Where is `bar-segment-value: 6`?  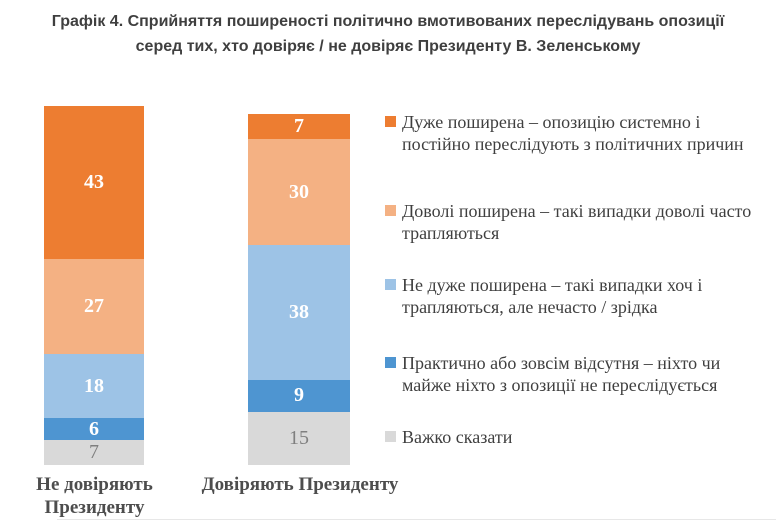 bar-segment-value: 6 is located at coordinates (94, 429).